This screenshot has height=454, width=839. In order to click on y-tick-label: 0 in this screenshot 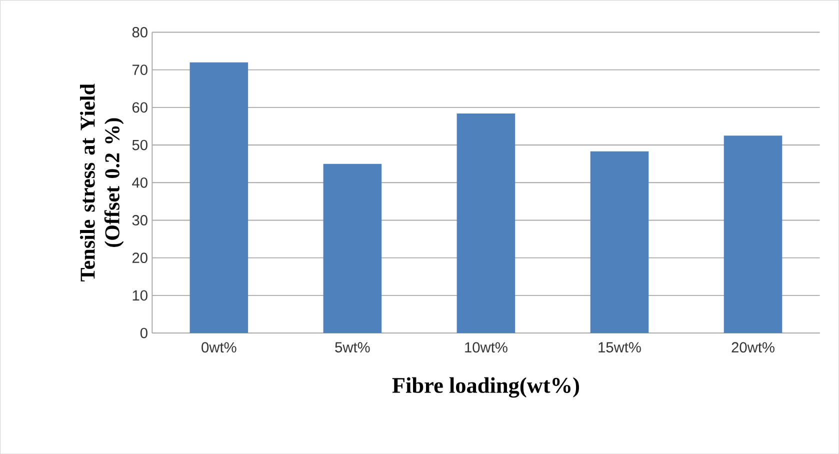, I will do `click(144, 333)`.